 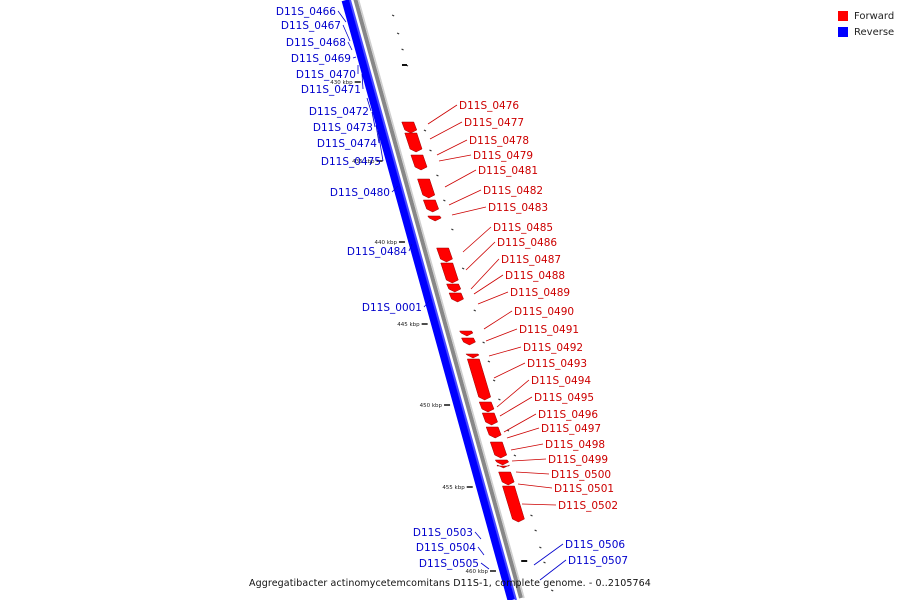 What do you see at coordinates (540, 293) in the screenshot?
I see `forward-gene-label: D11S_0489` at bounding box center [540, 293].